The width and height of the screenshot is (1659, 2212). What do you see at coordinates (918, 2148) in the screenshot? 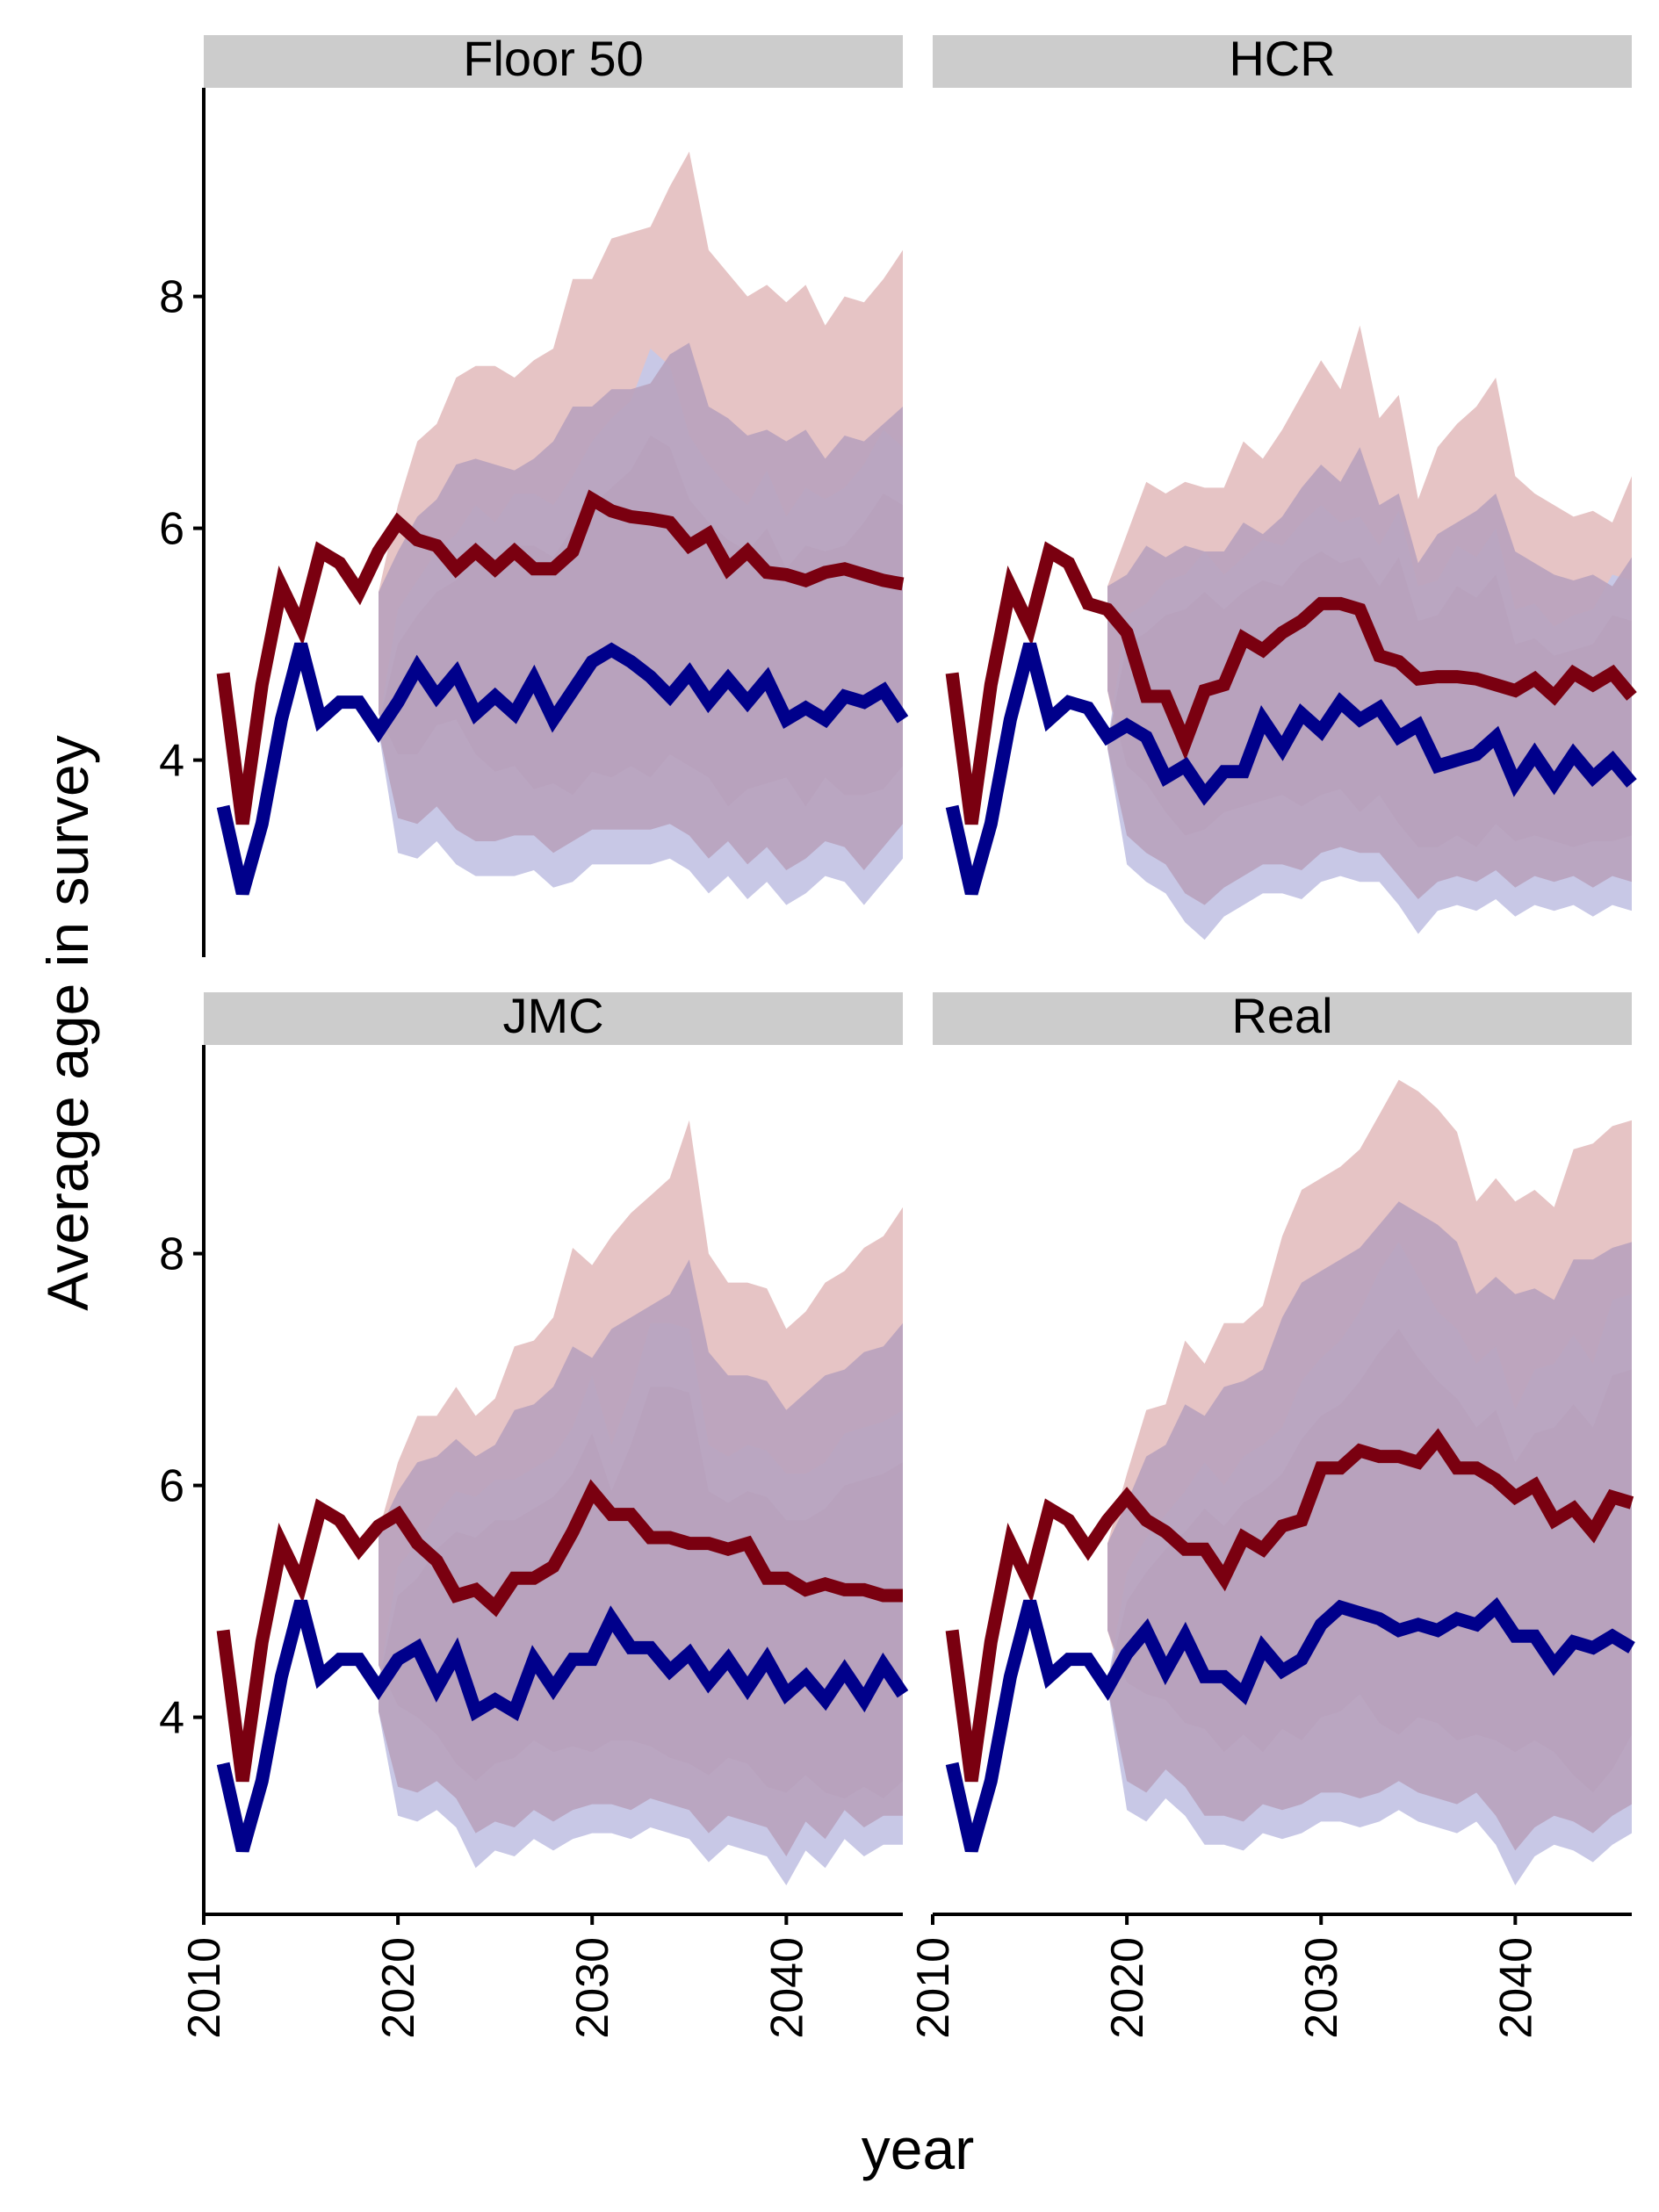
I see `x-axis-title: year` at bounding box center [918, 2148].